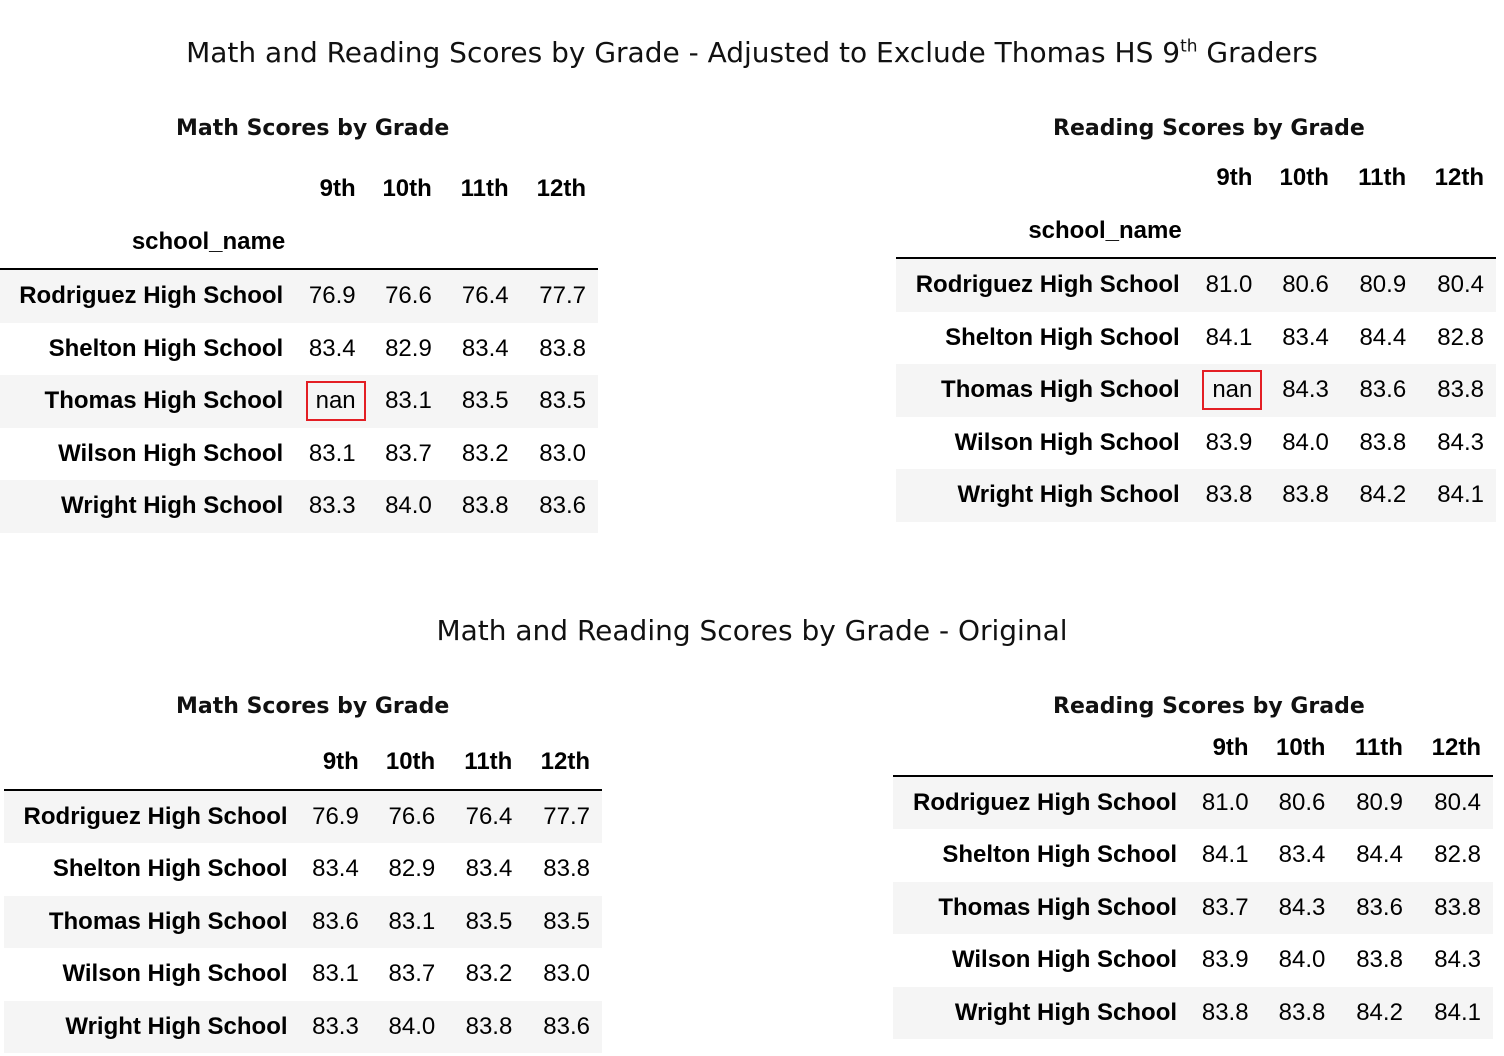 This screenshot has width=1504, height=1056. Describe the element at coordinates (408, 348) in the screenshot. I see `cell-value: 82.9` at that location.